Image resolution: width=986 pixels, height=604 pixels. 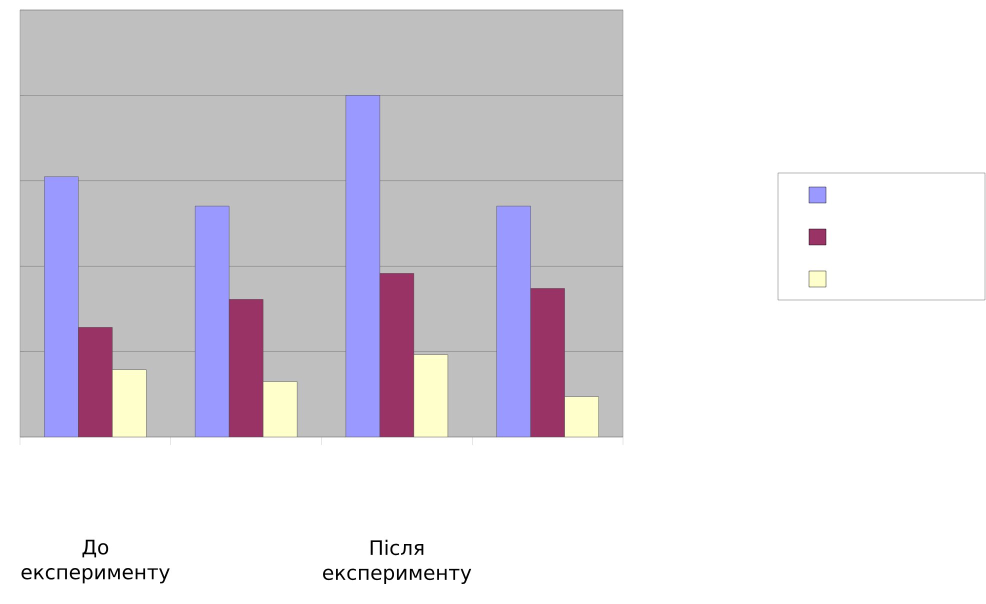 I want to click on x-tick-label: Після експерименту, so click(x=397, y=562).